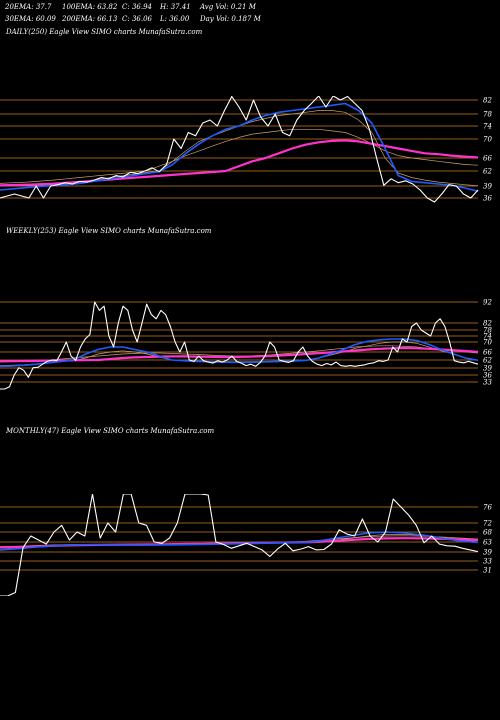  What do you see at coordinates (137, 7) in the screenshot?
I see `header-close: C: 36.94` at bounding box center [137, 7].